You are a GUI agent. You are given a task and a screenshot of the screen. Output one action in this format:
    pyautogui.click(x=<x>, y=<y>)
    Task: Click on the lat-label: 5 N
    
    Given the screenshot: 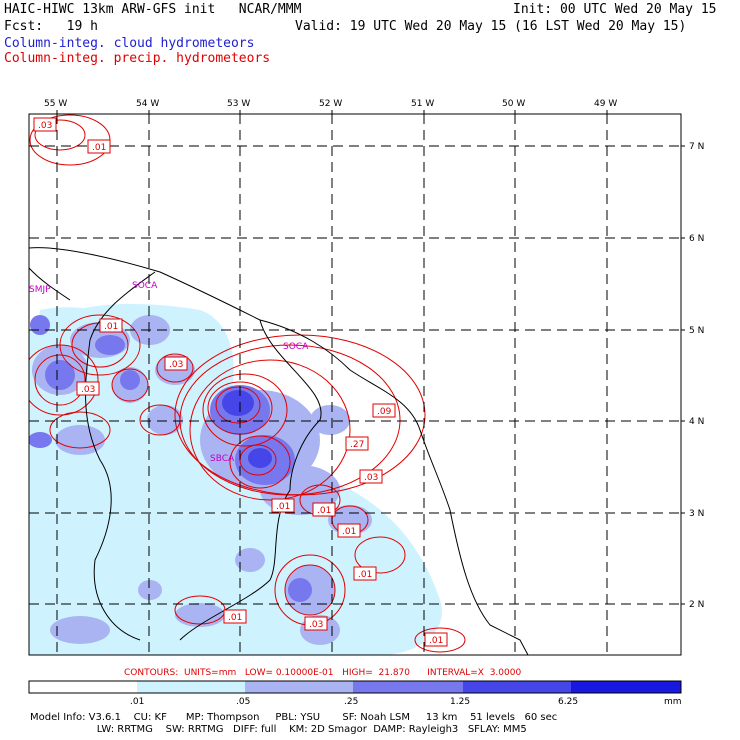 What is the action you would take?
    pyautogui.click(x=696, y=331)
    